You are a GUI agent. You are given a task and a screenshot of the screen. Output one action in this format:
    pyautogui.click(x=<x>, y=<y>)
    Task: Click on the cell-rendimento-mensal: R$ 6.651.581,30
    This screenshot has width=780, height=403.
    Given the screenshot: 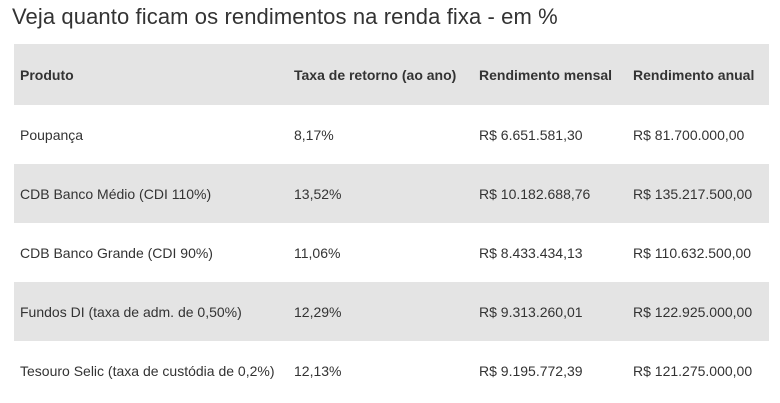 What is the action you would take?
    pyautogui.click(x=531, y=134)
    